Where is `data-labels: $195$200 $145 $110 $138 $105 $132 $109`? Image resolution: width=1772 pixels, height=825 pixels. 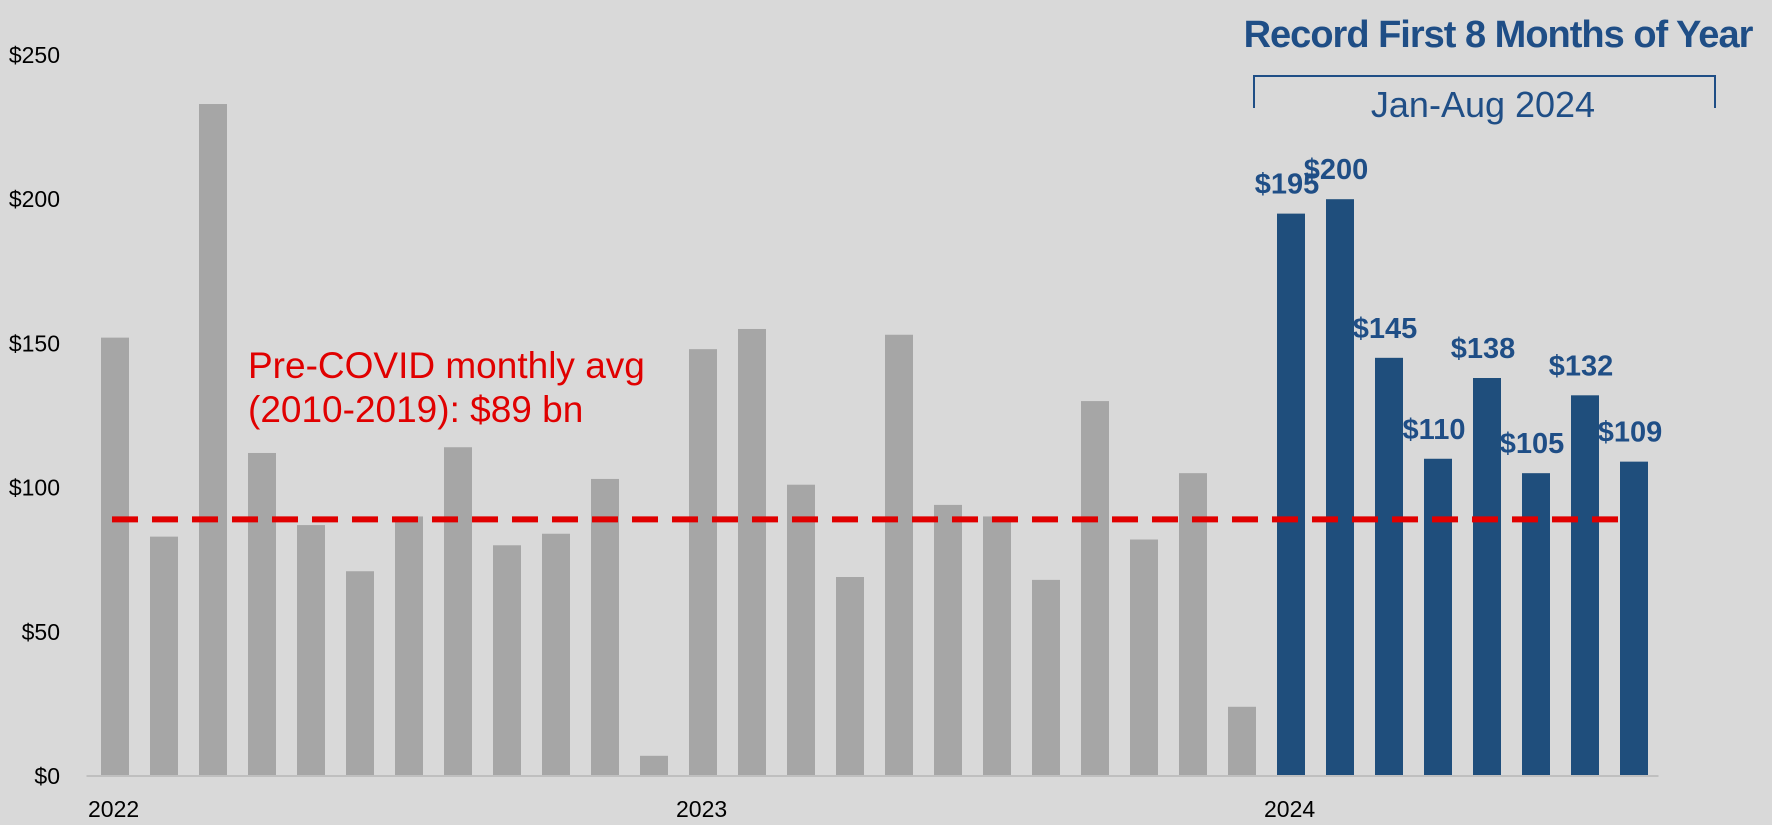 data-labels: $195$200 $145 $110 $138 $105 $132 $109 is located at coordinates (1459, 307).